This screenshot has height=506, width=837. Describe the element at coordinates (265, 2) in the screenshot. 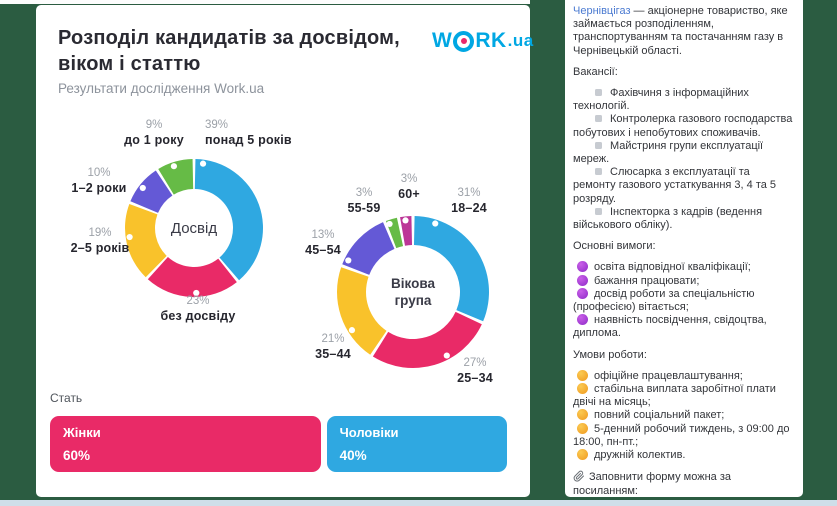

I see `page-top-edge` at that location.